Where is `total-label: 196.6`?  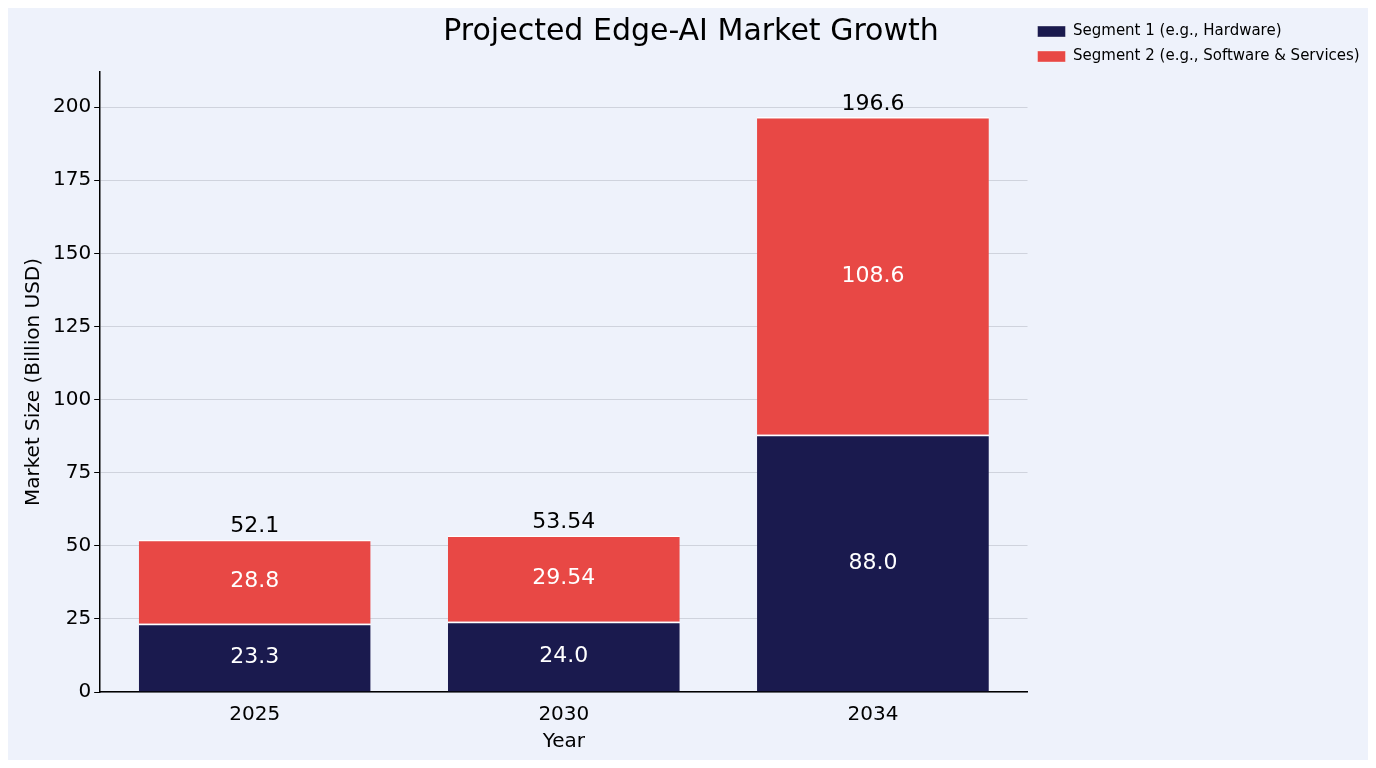
total-label: 196.6 is located at coordinates (873, 102).